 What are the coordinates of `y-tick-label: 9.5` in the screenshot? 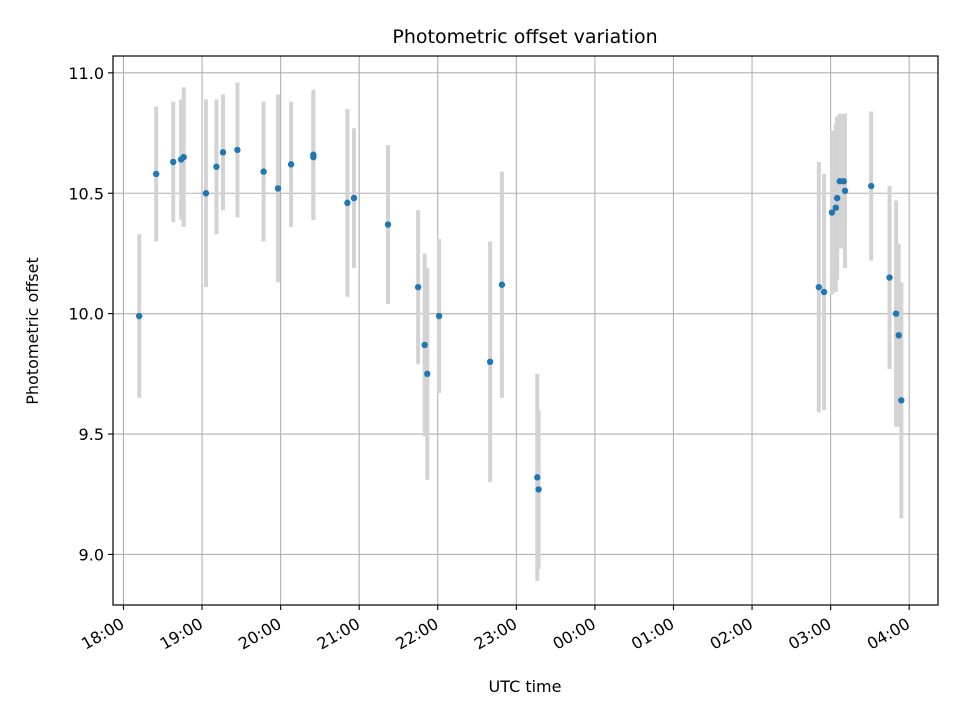 It's located at (91, 434).